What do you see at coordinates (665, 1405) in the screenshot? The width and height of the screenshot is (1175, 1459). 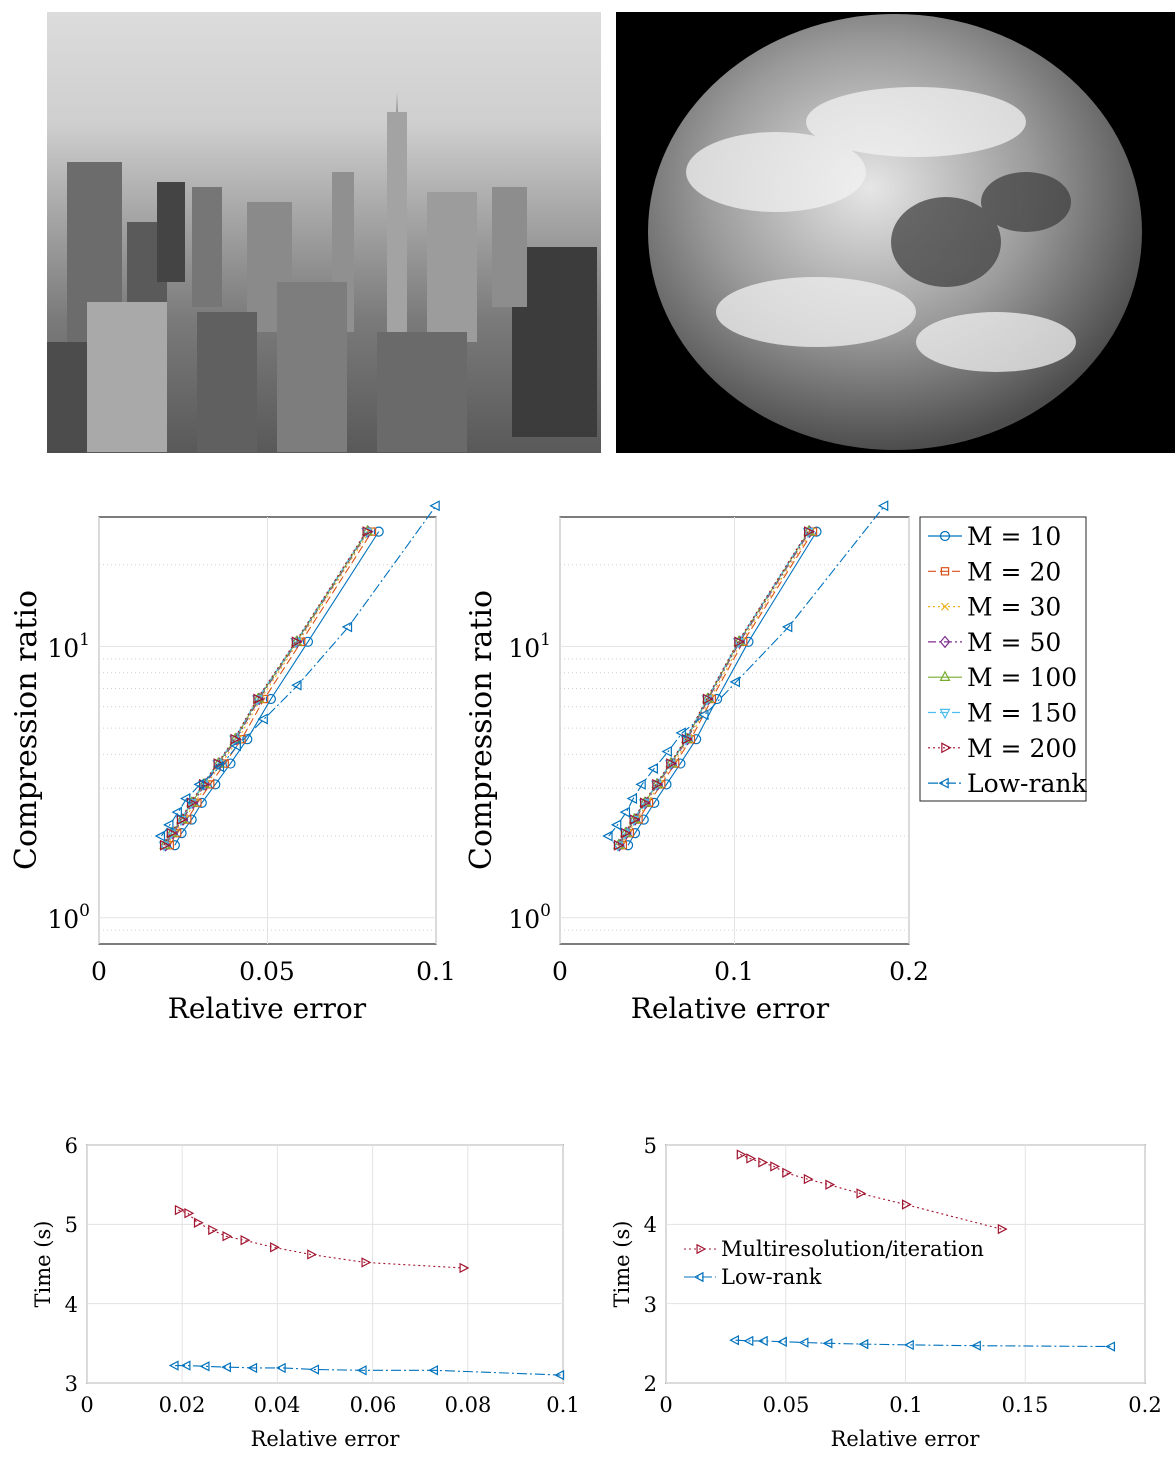 I see `x-tick-label: 0` at bounding box center [665, 1405].